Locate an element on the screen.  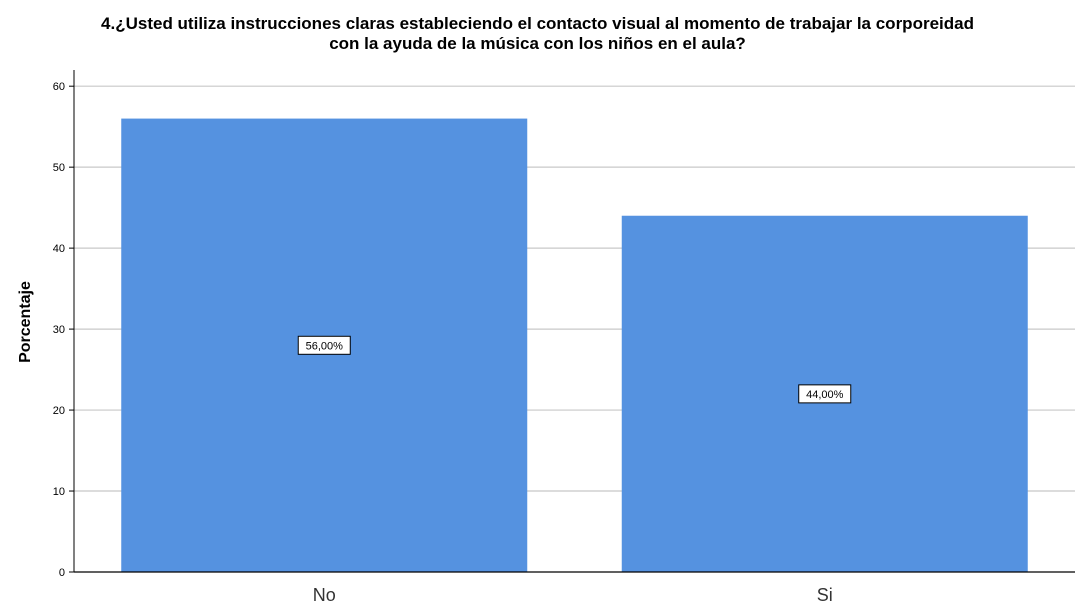
data-label-text: 56,00% is located at coordinates (325, 346).